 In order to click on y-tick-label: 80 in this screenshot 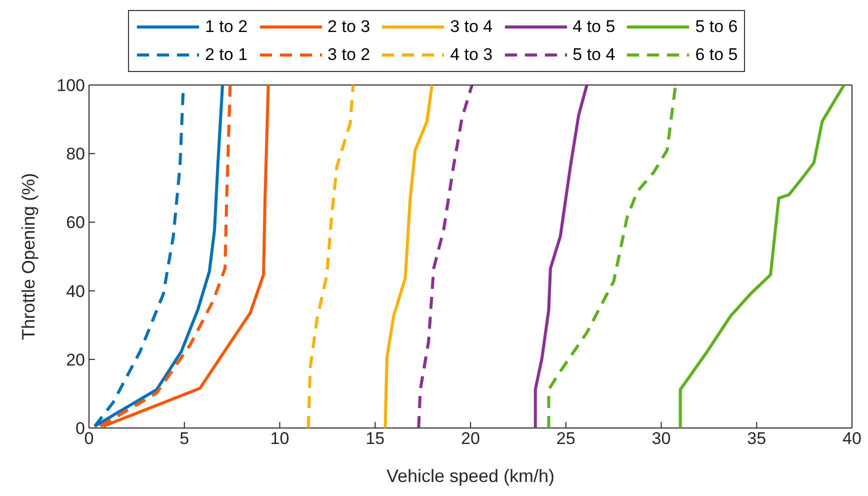, I will do `click(75, 154)`.